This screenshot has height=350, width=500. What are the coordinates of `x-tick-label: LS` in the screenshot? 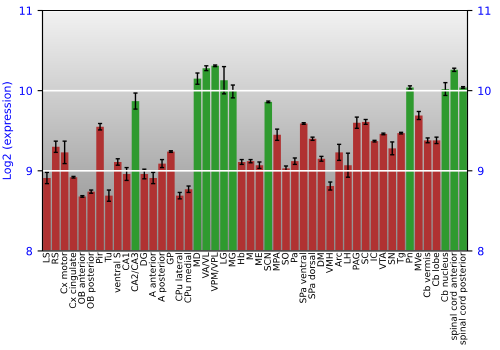 It's located at (46, 257).